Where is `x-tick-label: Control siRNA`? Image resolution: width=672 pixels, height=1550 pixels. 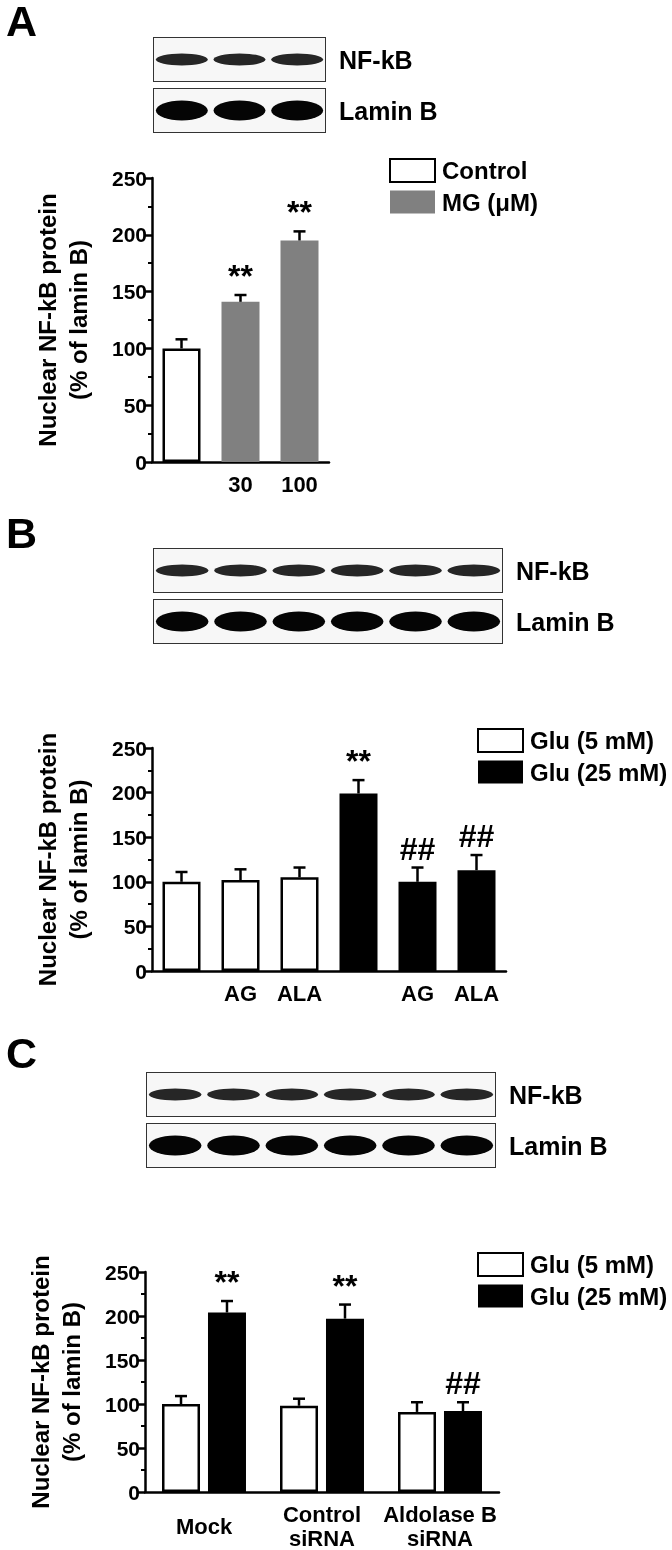 x-tick-label: Control siRNA is located at coordinates (322, 1525).